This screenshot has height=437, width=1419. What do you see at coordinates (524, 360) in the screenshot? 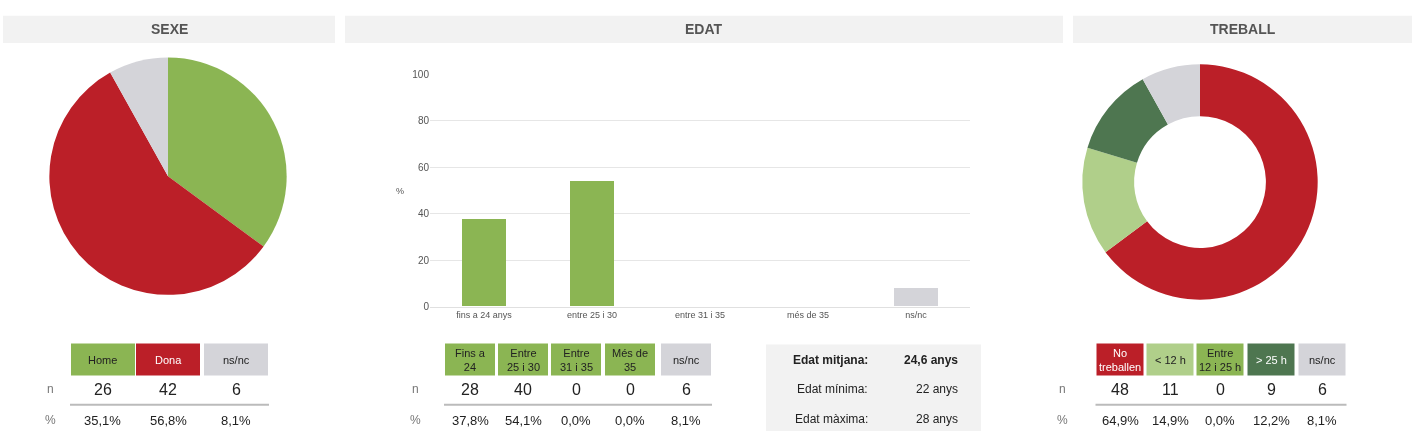
I see `category-label: Entre 25 i 30` at bounding box center [524, 360].